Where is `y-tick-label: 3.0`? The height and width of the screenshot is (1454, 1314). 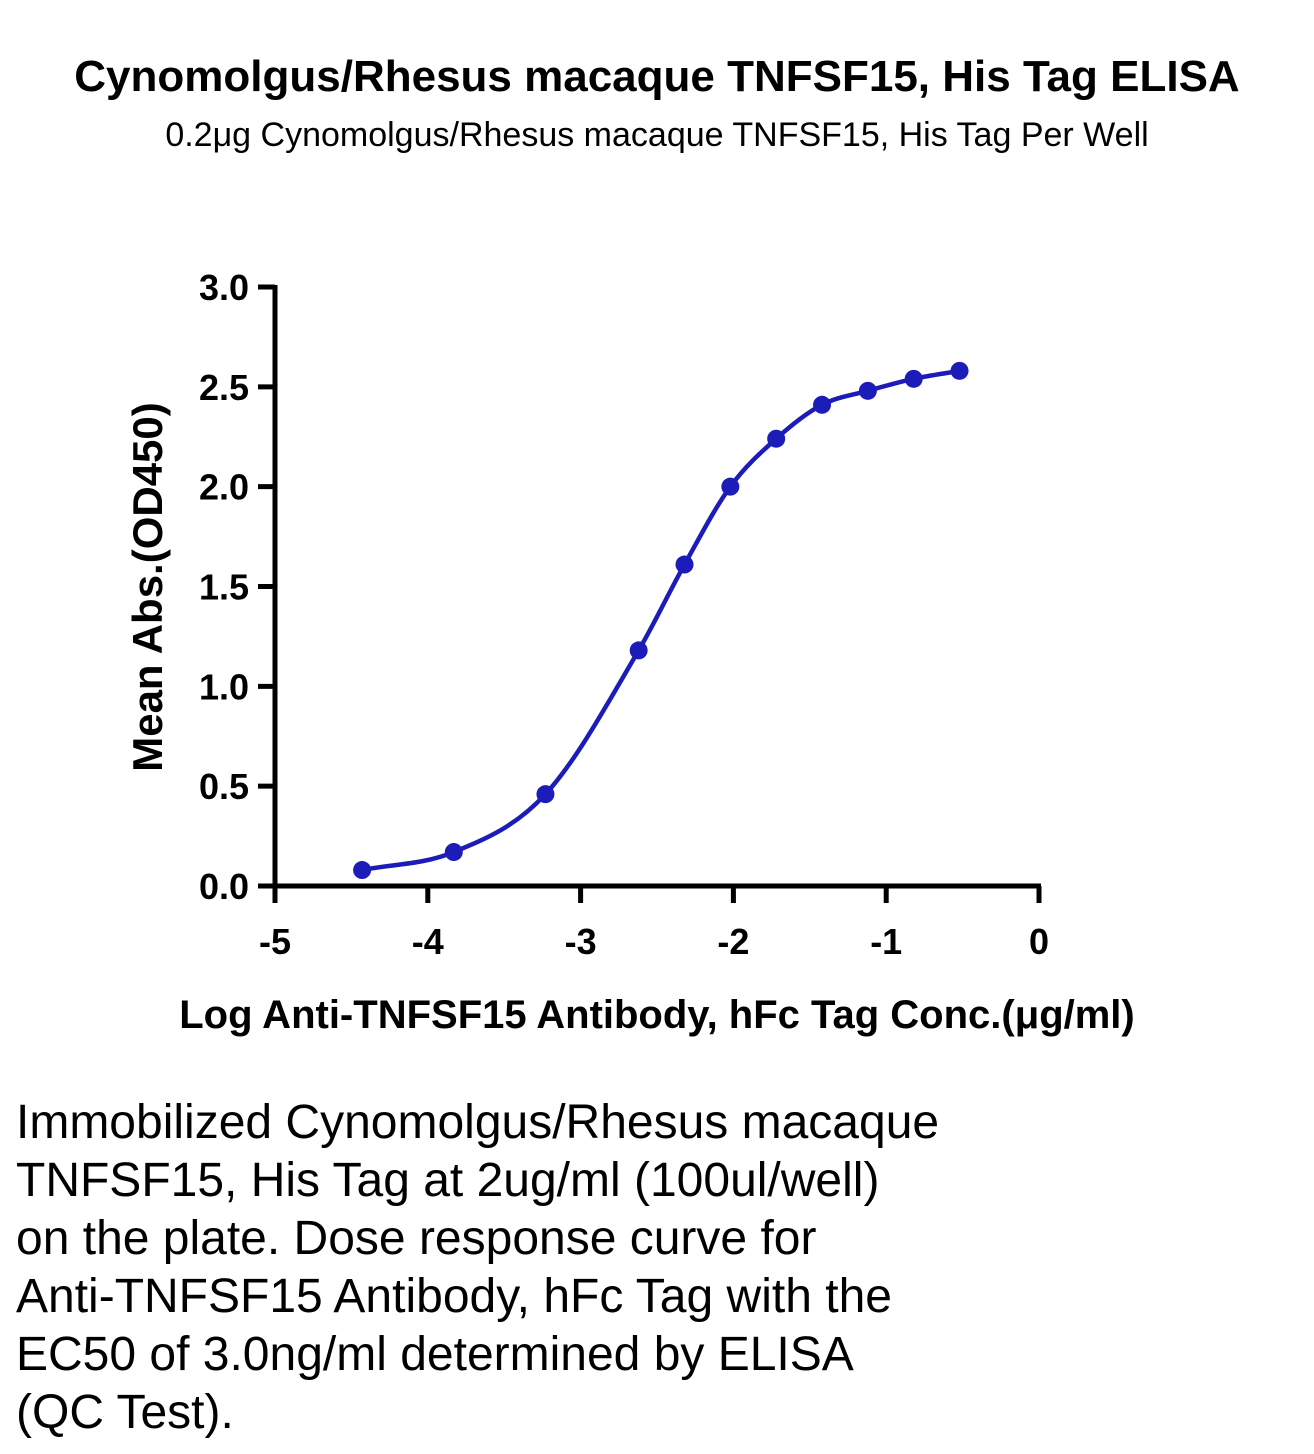
y-tick-label: 3.0 is located at coordinates (224, 287).